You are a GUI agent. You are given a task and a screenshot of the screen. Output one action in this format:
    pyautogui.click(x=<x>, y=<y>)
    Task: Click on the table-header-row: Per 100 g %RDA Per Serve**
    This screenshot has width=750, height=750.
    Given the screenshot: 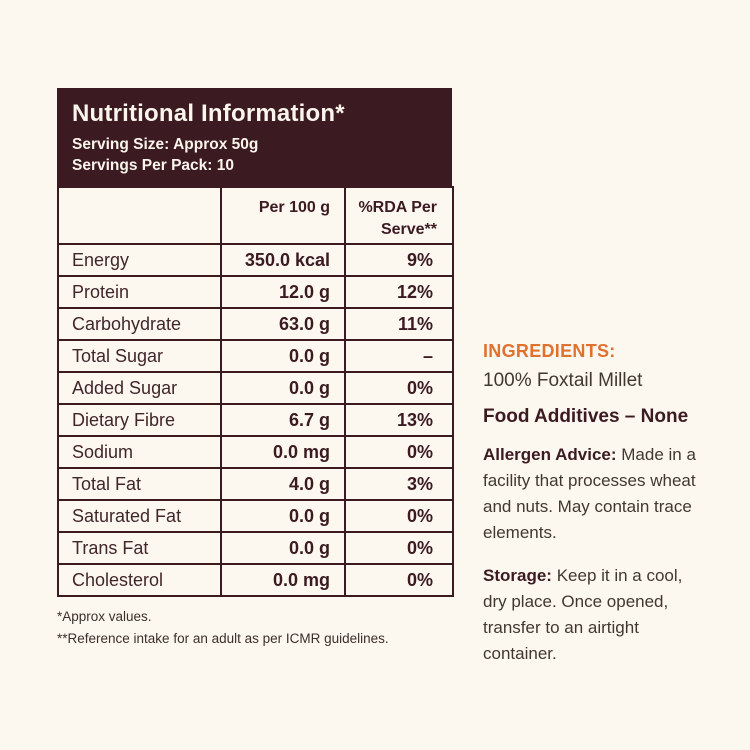 What is the action you would take?
    pyautogui.click(x=255, y=215)
    